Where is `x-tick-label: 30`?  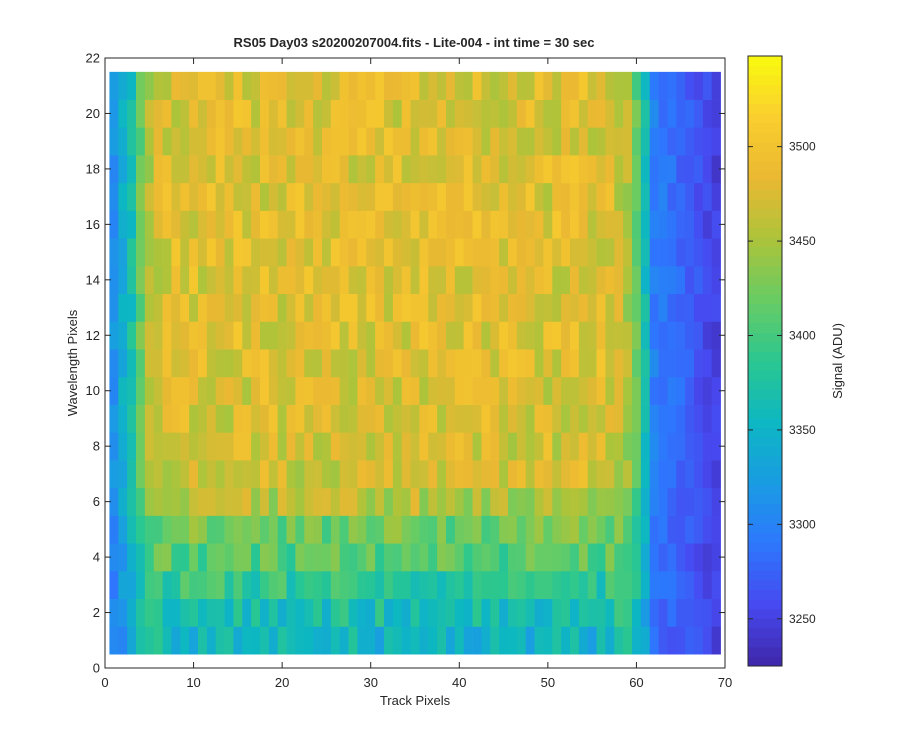
x-tick-label: 30 is located at coordinates (370, 682).